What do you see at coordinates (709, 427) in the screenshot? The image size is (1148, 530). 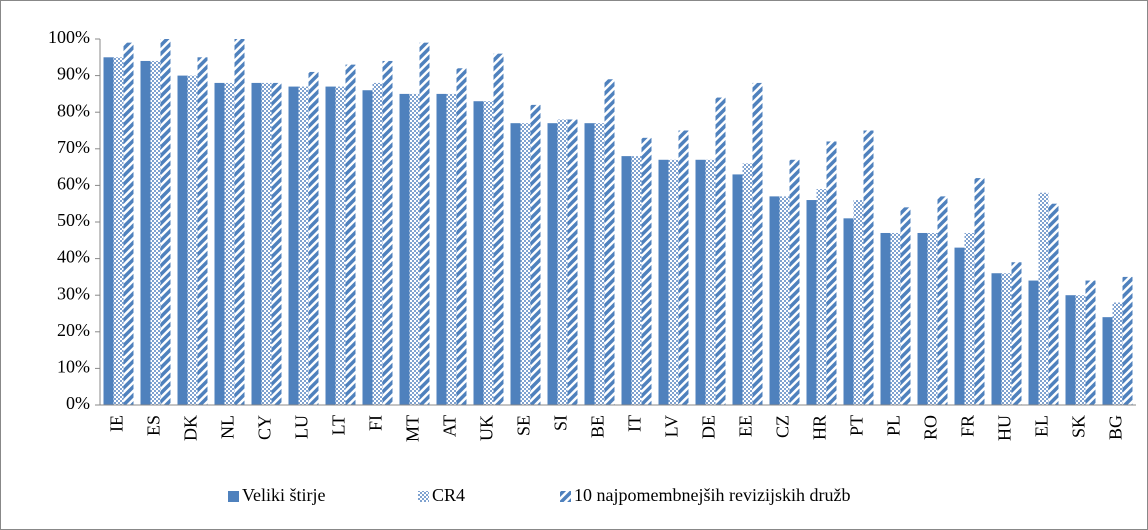 I see `x-tick-label: DE` at bounding box center [709, 427].